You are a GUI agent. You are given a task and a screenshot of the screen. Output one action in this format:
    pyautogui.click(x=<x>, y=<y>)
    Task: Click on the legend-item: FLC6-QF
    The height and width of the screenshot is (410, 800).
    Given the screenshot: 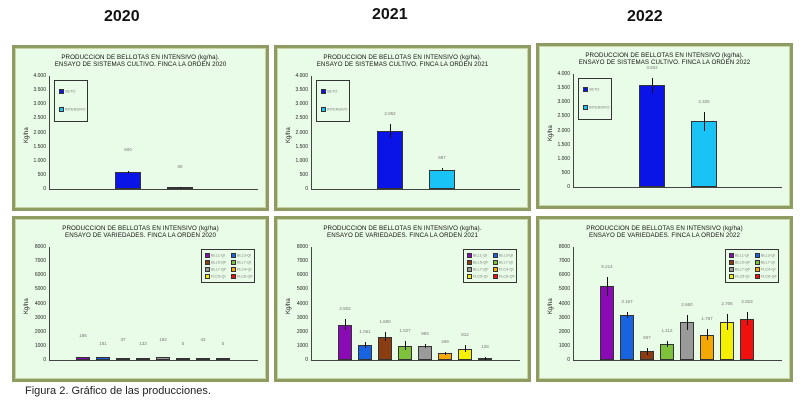 What is the action you would take?
    pyautogui.click(x=766, y=276)
    